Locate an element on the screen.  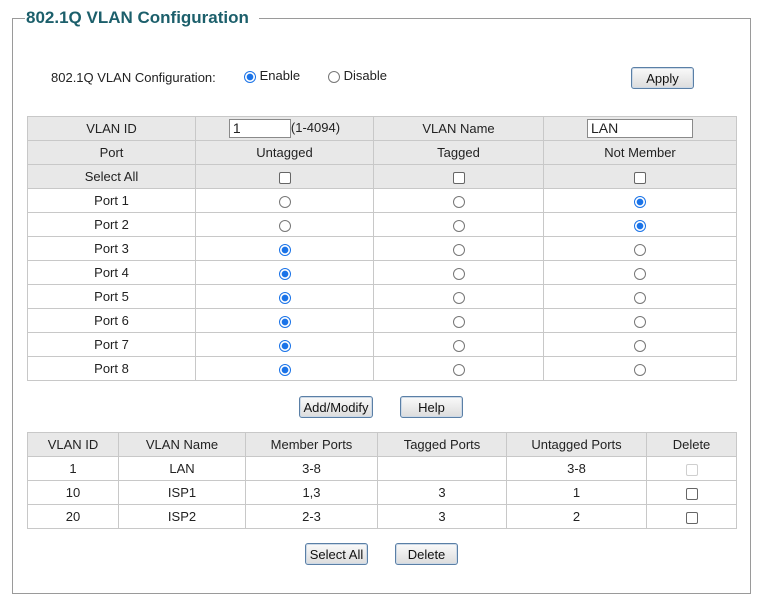
col-untagged-ports: Untagged Ports is located at coordinates (576, 444).